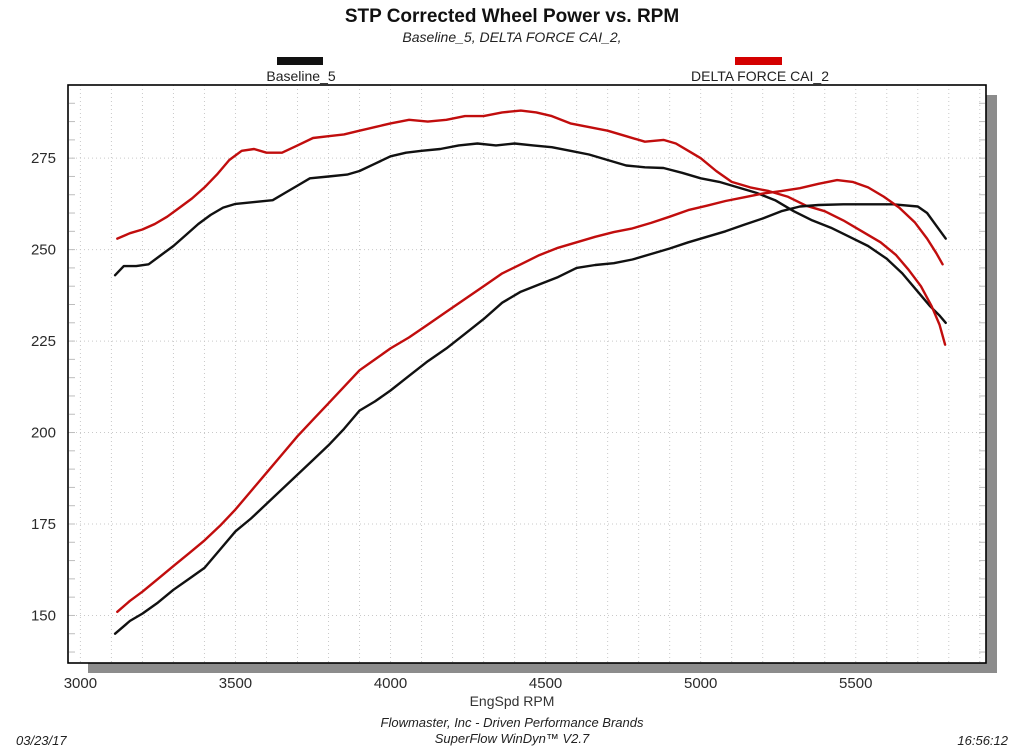 The image size is (1024, 753). What do you see at coordinates (80, 683) in the screenshot?
I see `x-tick-label: 3000` at bounding box center [80, 683].